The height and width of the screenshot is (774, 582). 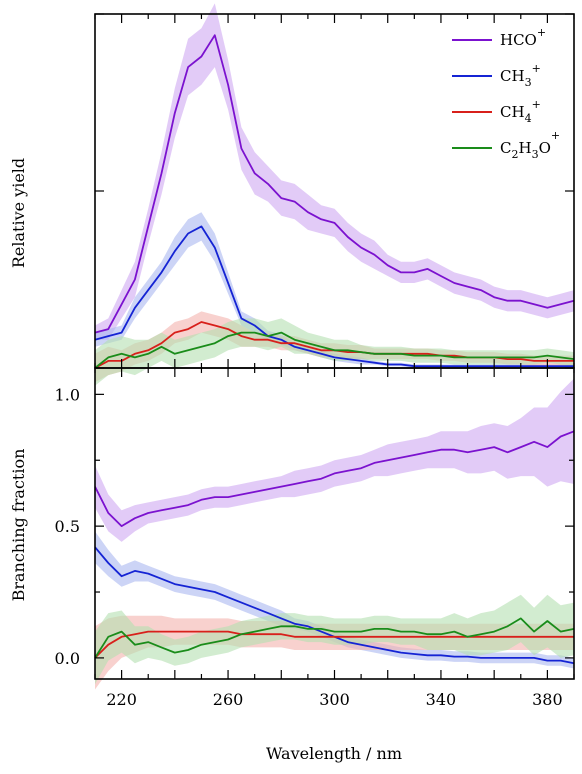 I want to click on x-tick-label: 300, so click(x=334, y=699).